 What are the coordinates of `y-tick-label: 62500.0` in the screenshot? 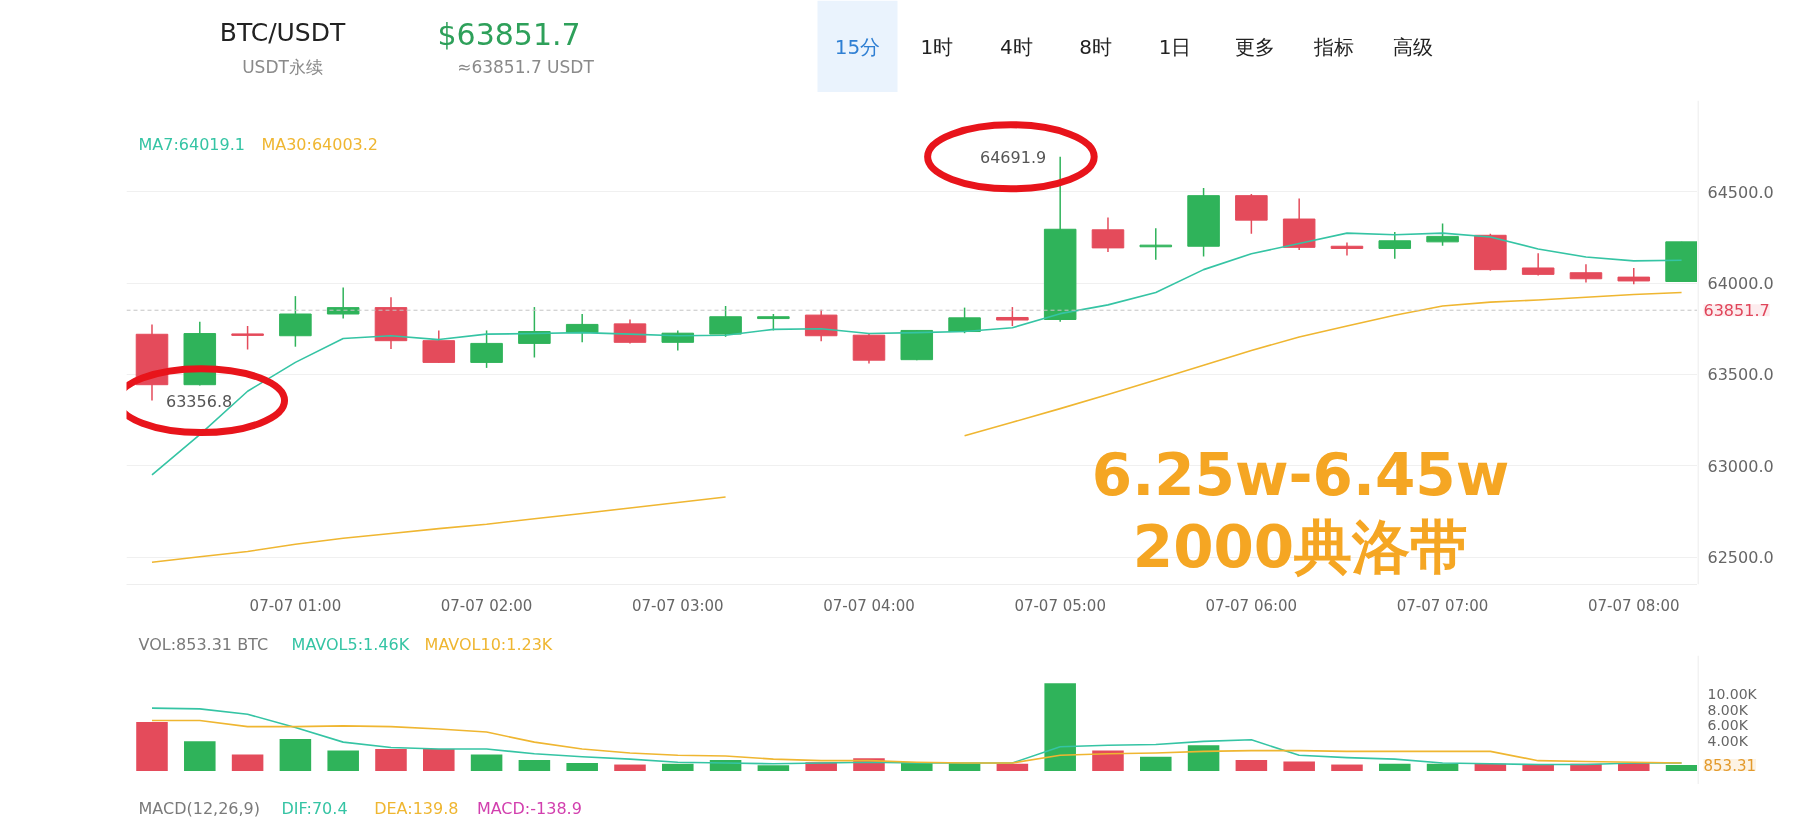 It's located at (1740, 558).